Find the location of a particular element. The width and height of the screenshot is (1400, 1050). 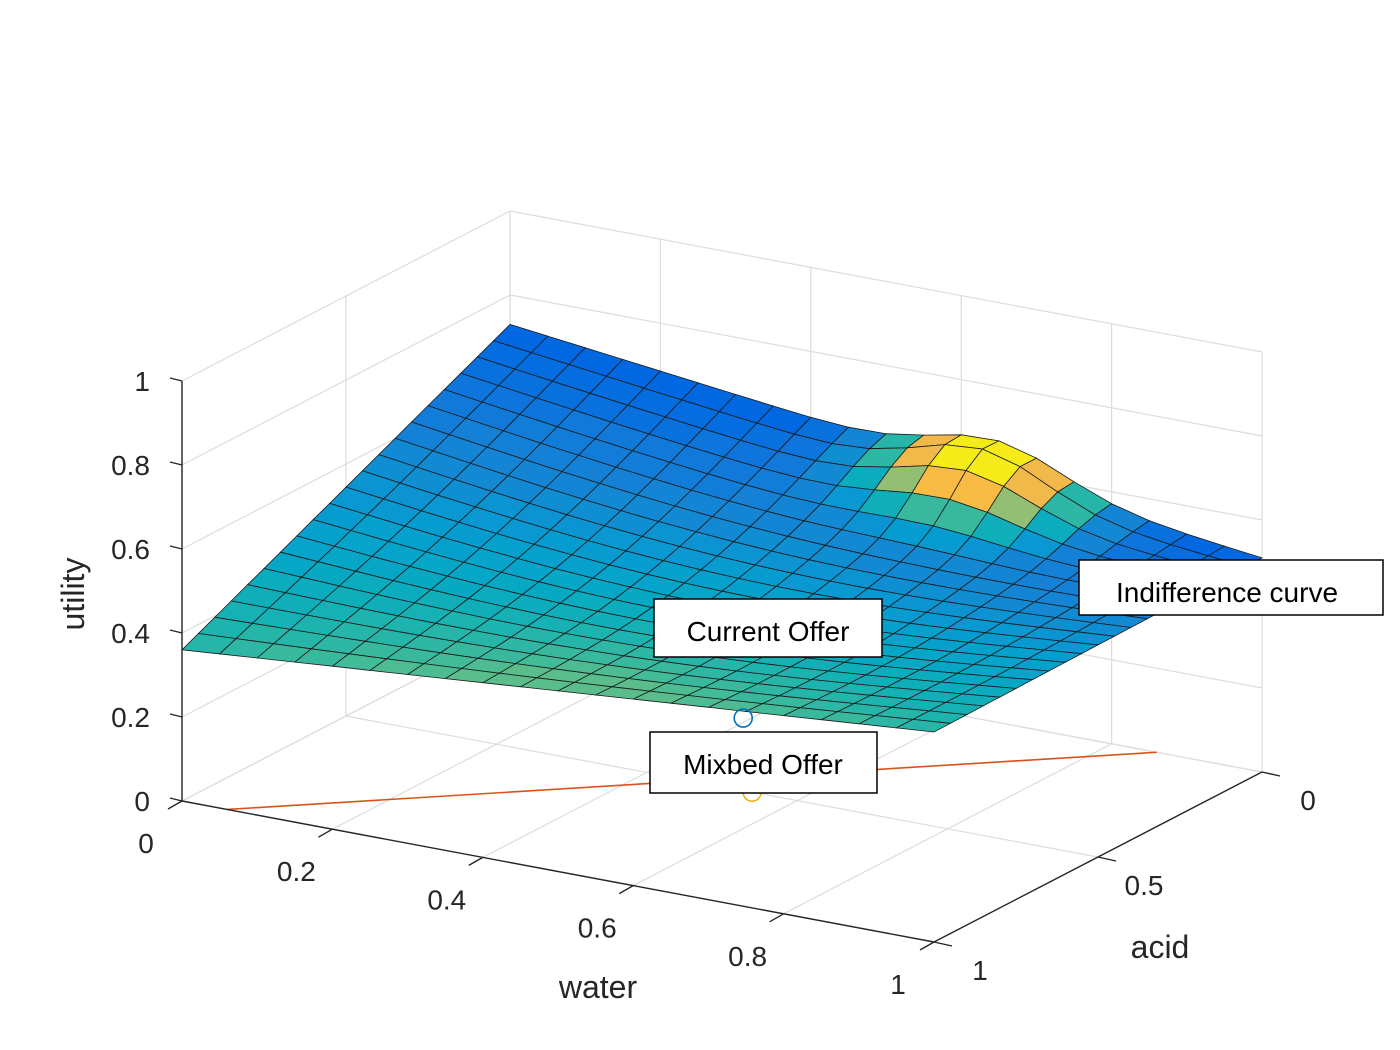

z-axis-label: utility is located at coordinates (73, 594).